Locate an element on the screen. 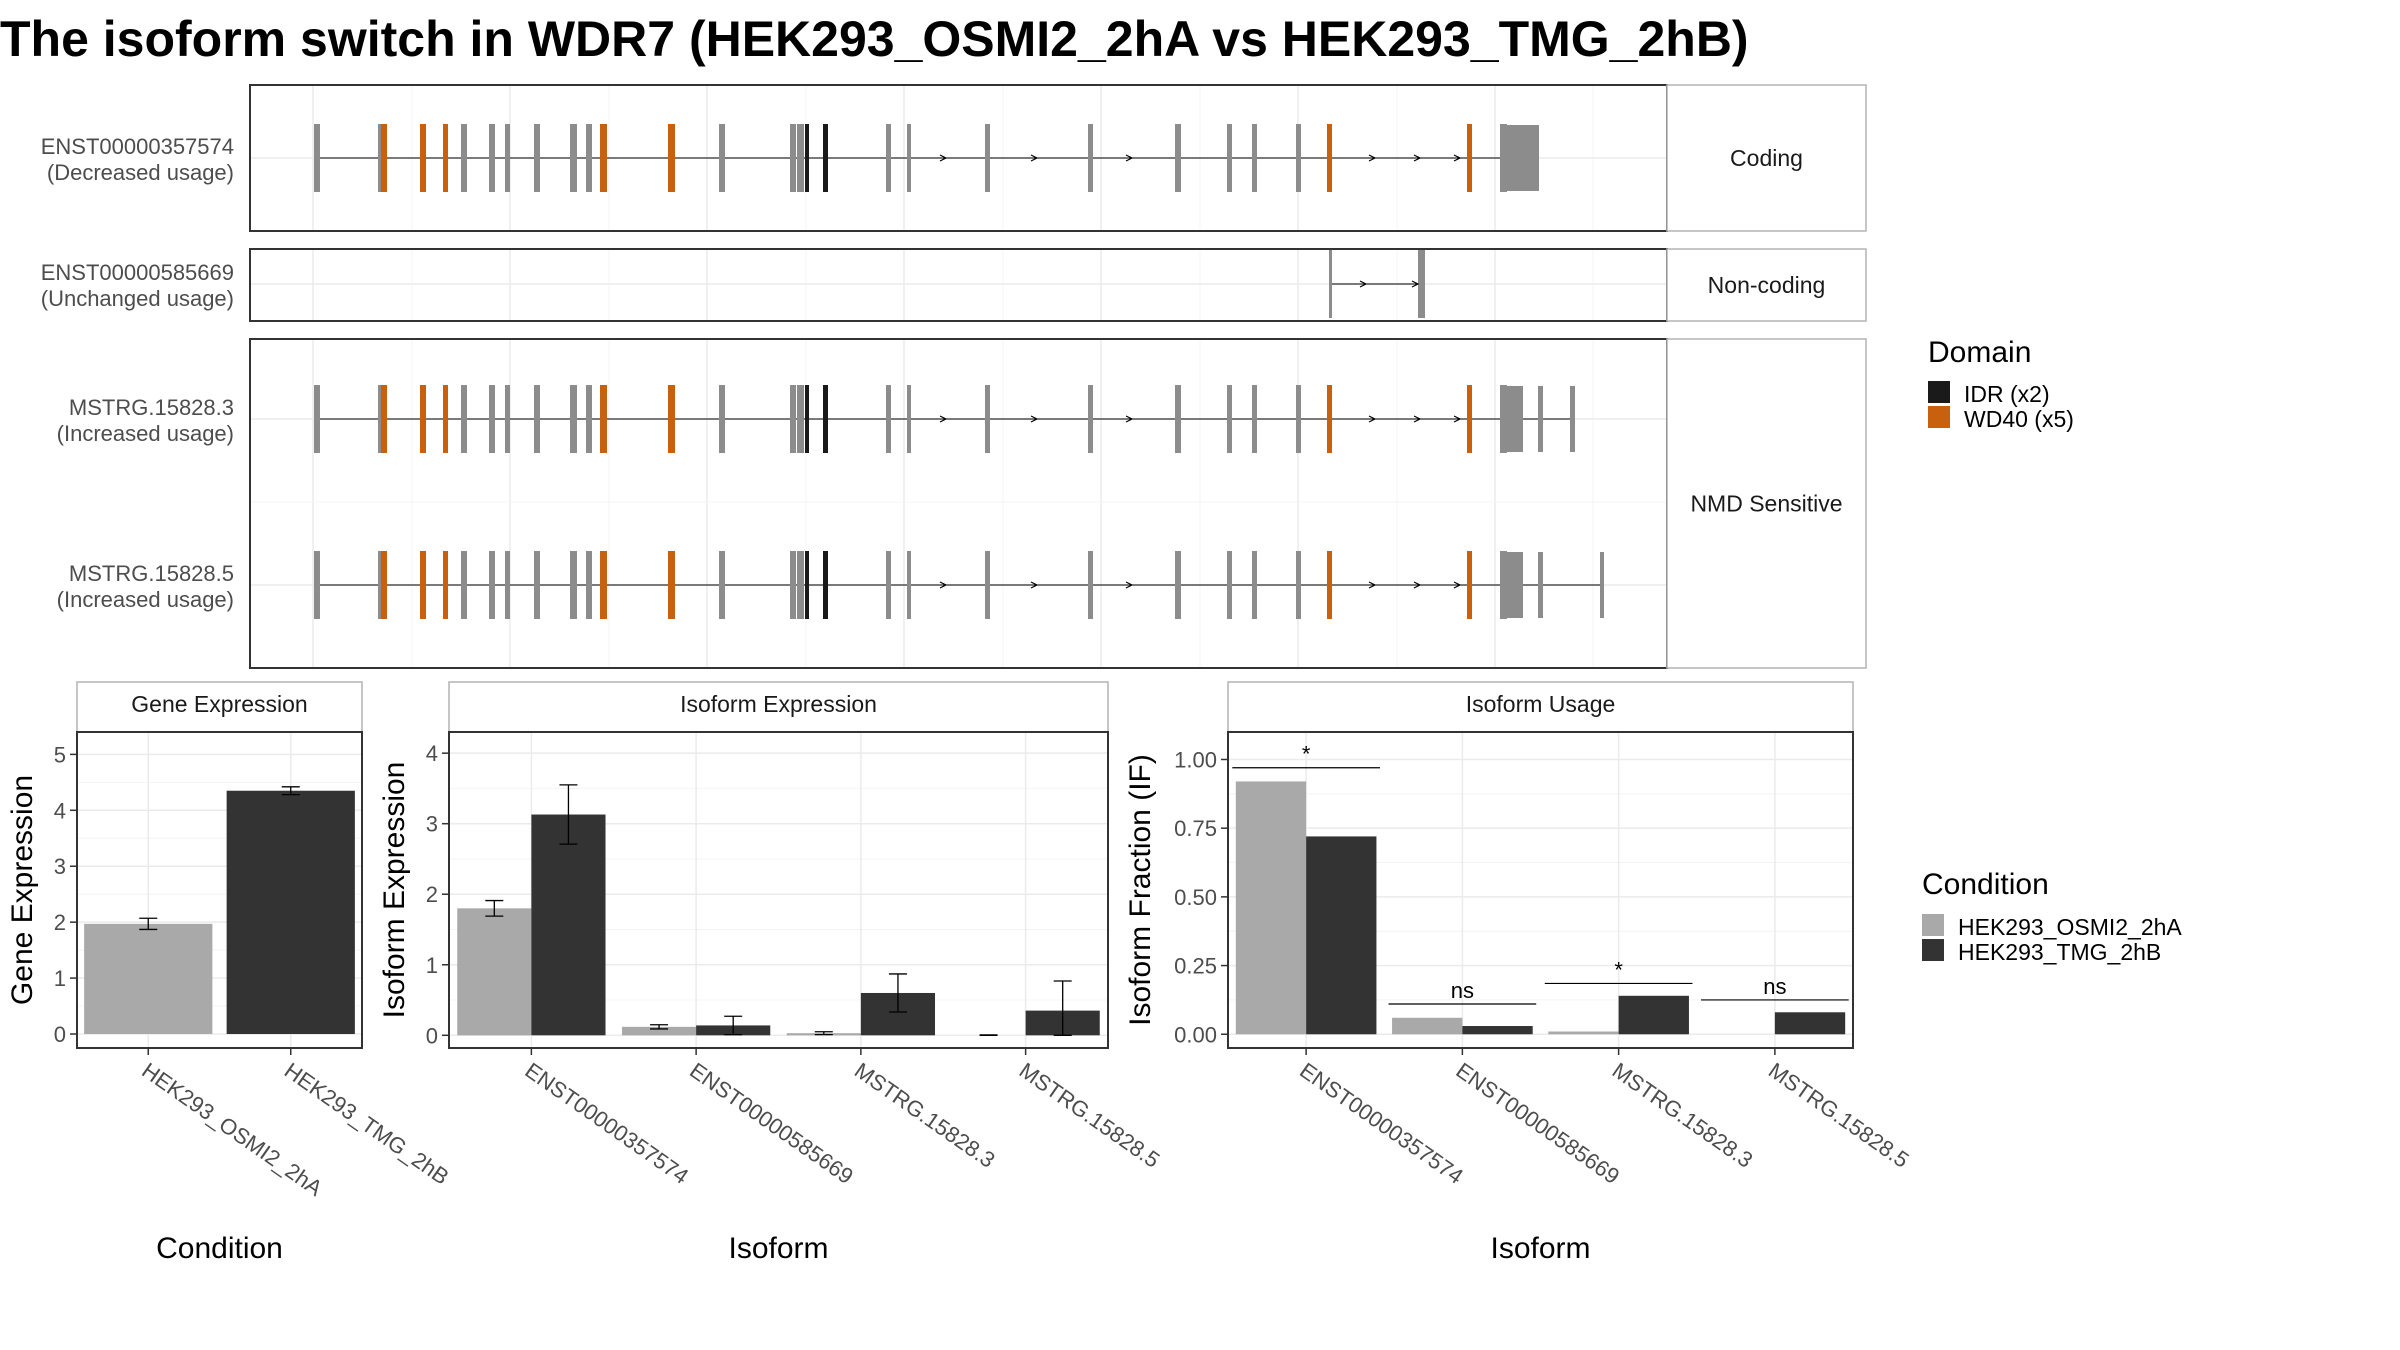 The height and width of the screenshot is (1350, 2400). strip-label: Non-coding is located at coordinates (1767, 285).